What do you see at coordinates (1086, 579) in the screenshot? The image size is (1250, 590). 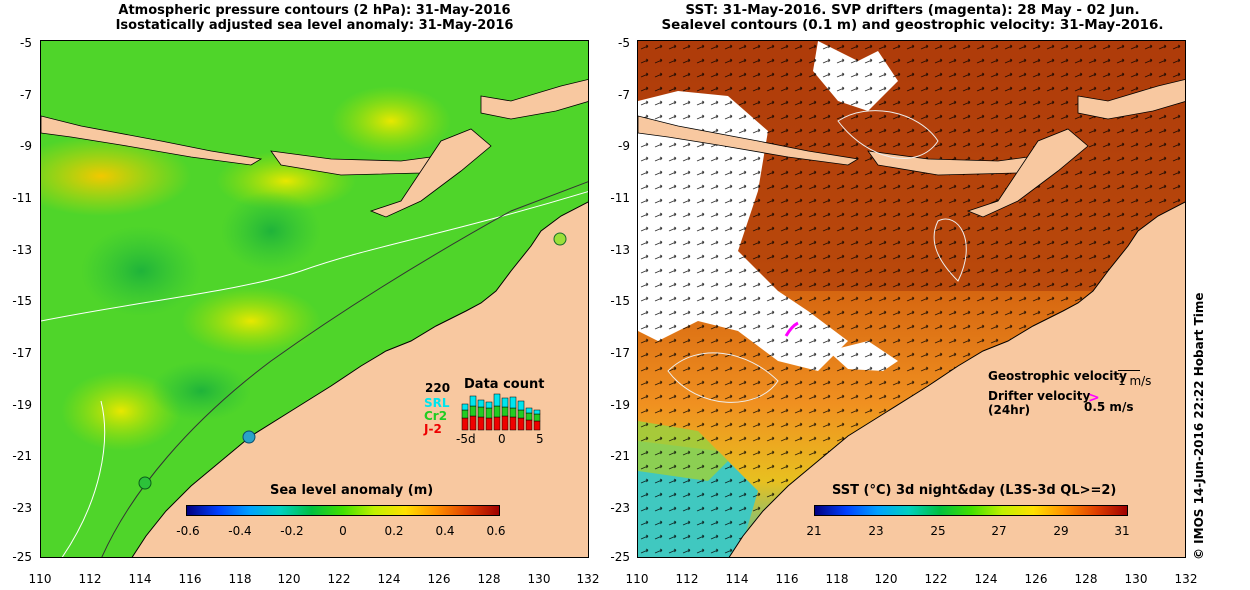 I see `right-lon-tick: 128` at bounding box center [1086, 579].